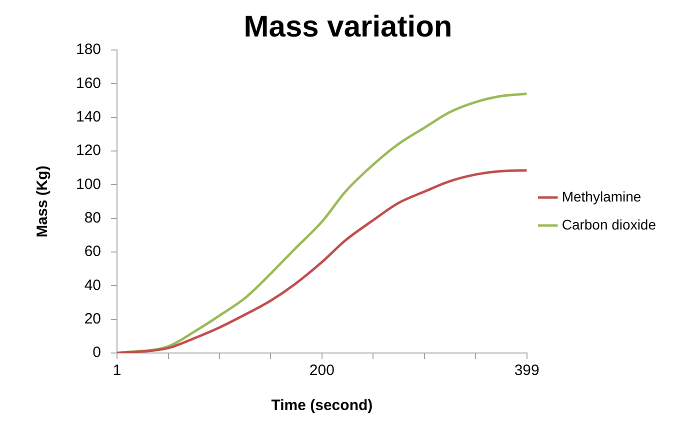 The width and height of the screenshot is (676, 429). I want to click on y-tick-label: 120, so click(89, 151).